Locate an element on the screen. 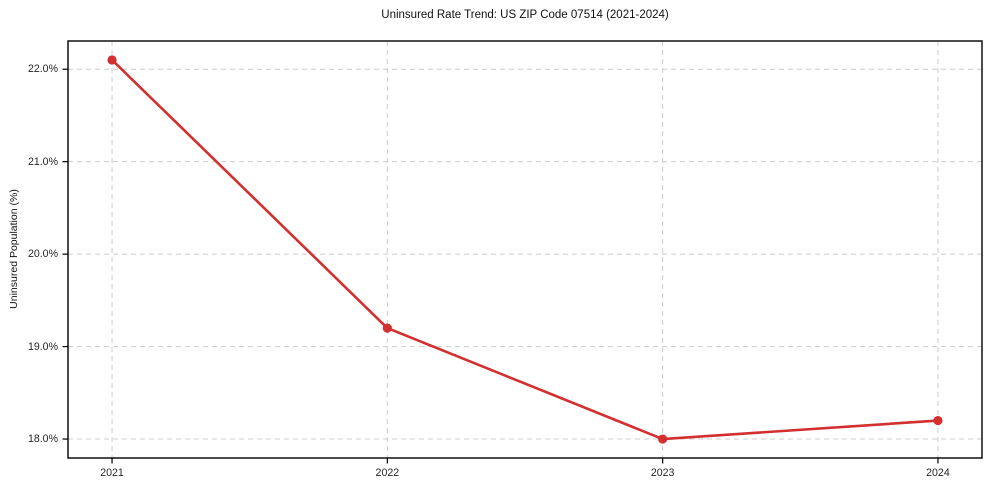 This screenshot has width=989, height=490. x-tick-label: 2022 is located at coordinates (387, 473).